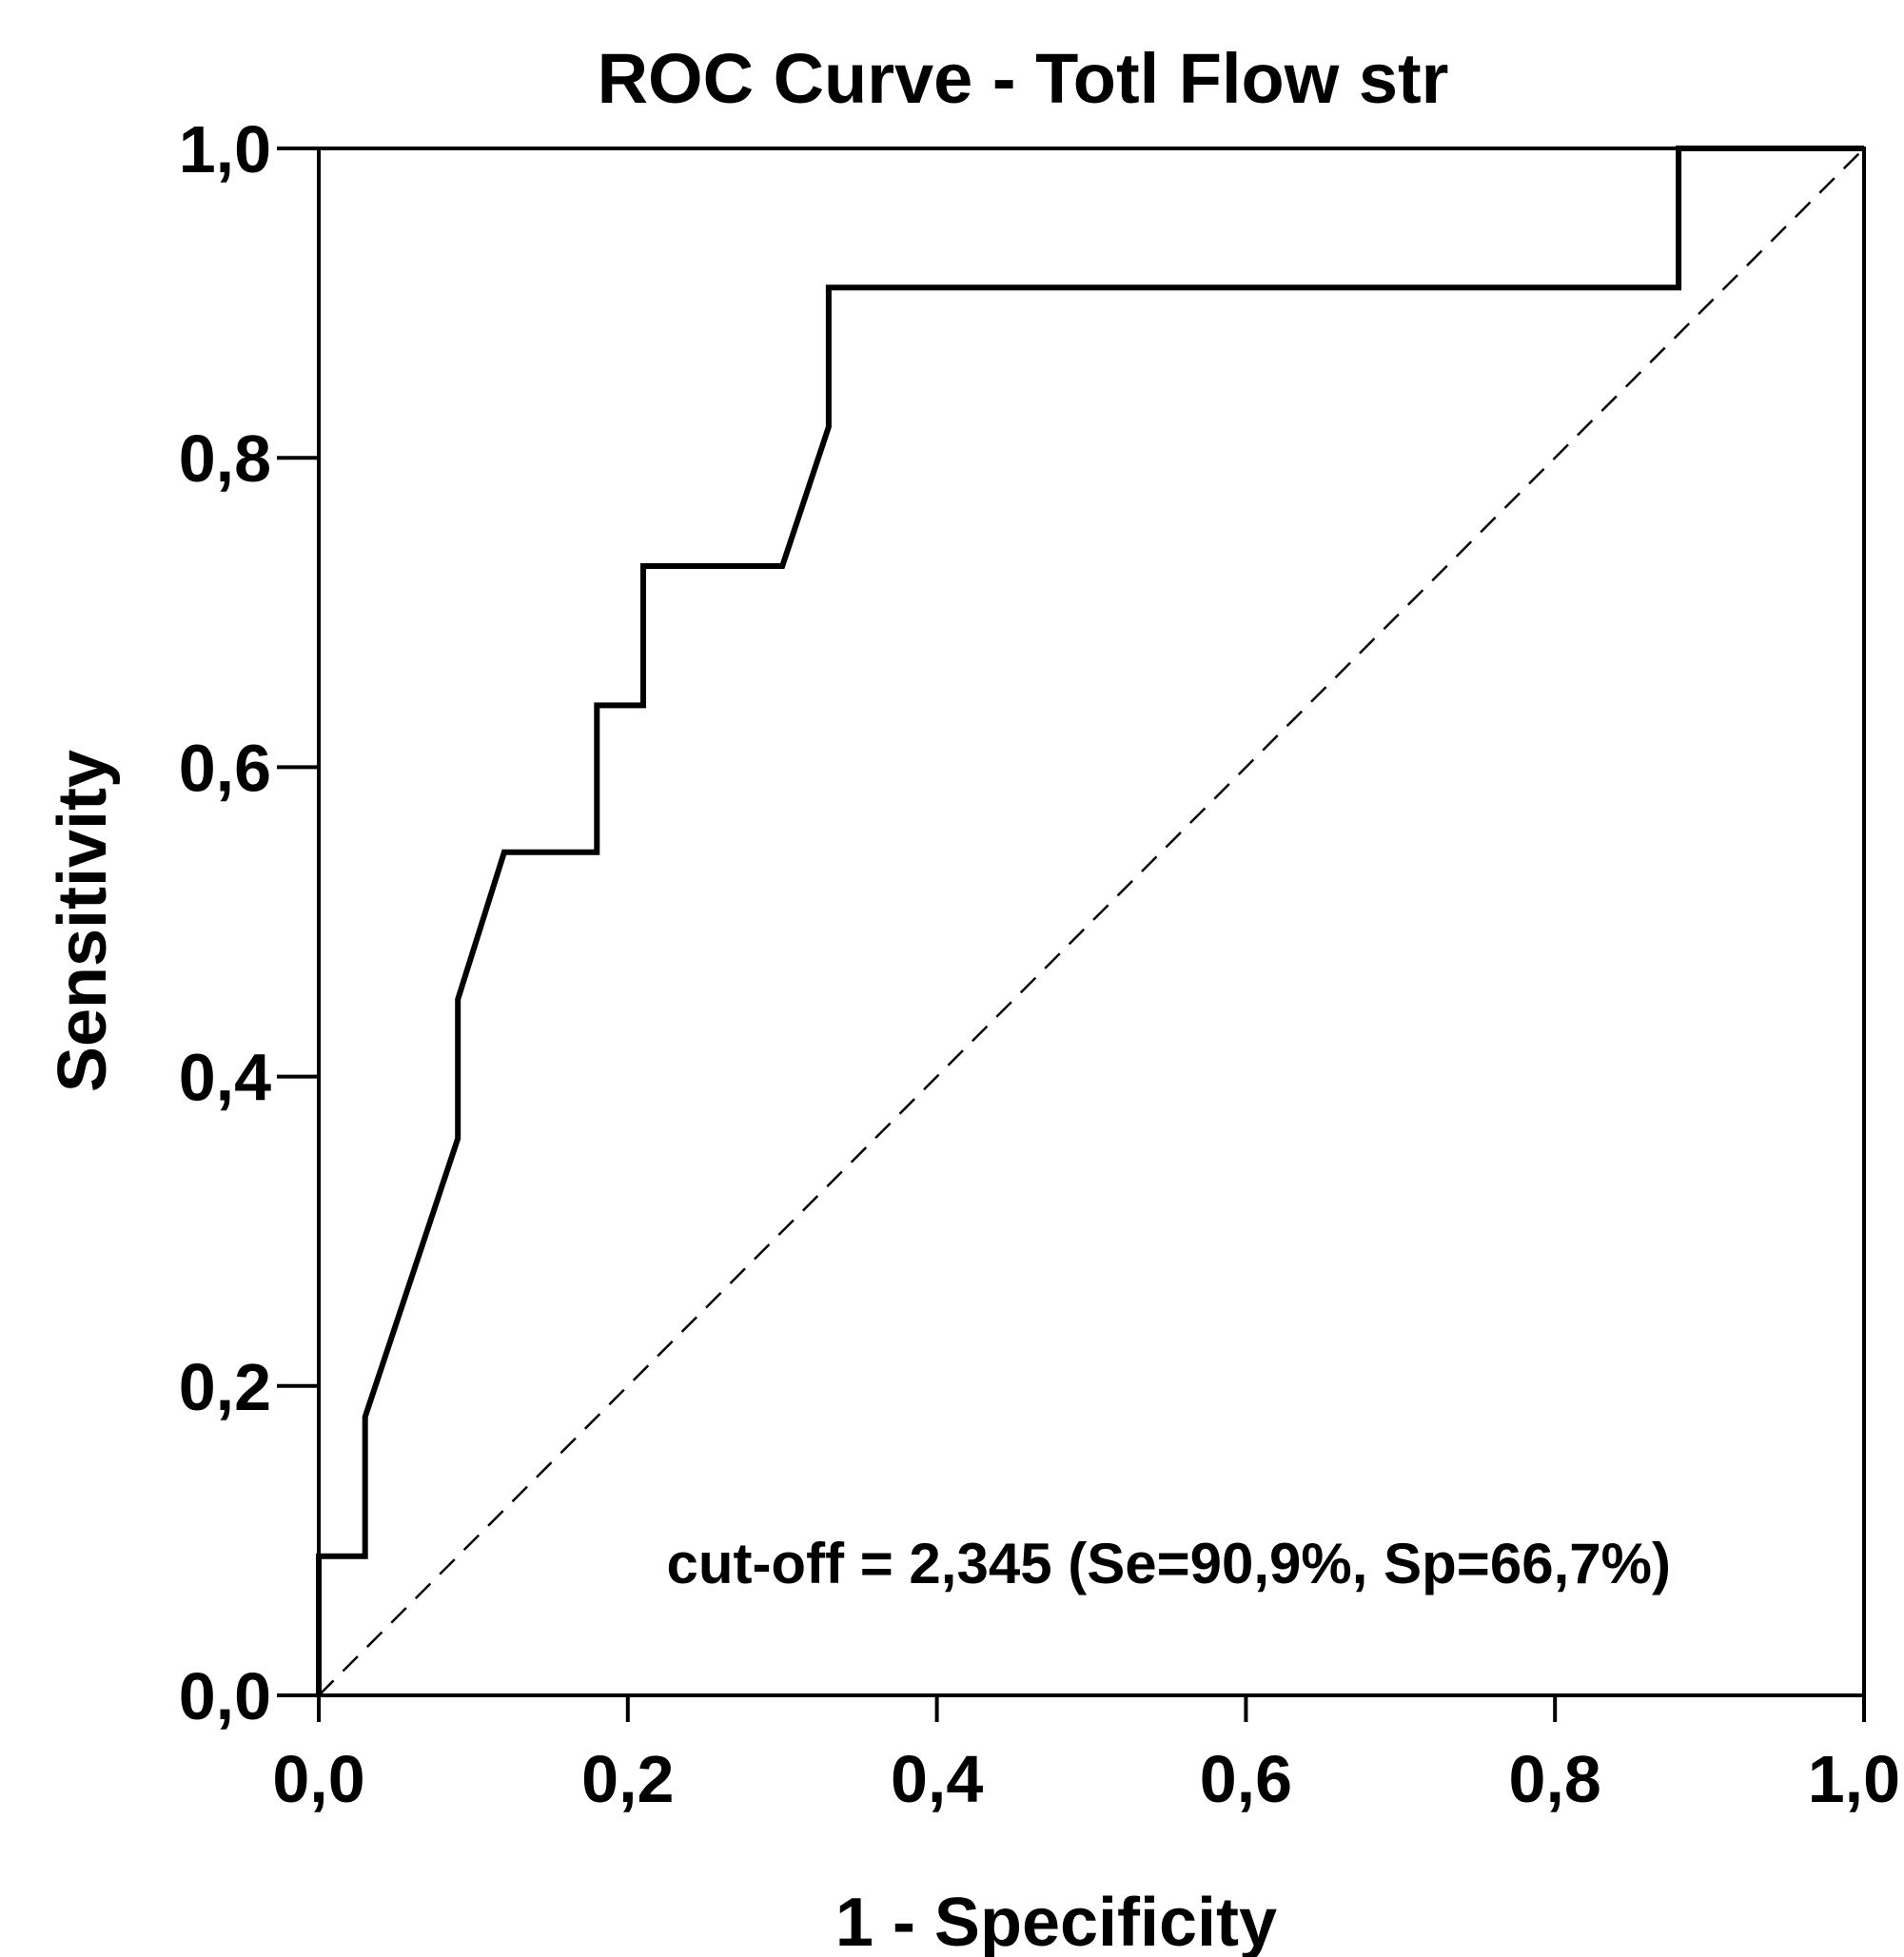 The image size is (1904, 1957). What do you see at coordinates (249, 923) in the screenshot?
I see `y-axis: 0,0 0,2 0,4 0,6 0,8 1,0` at bounding box center [249, 923].